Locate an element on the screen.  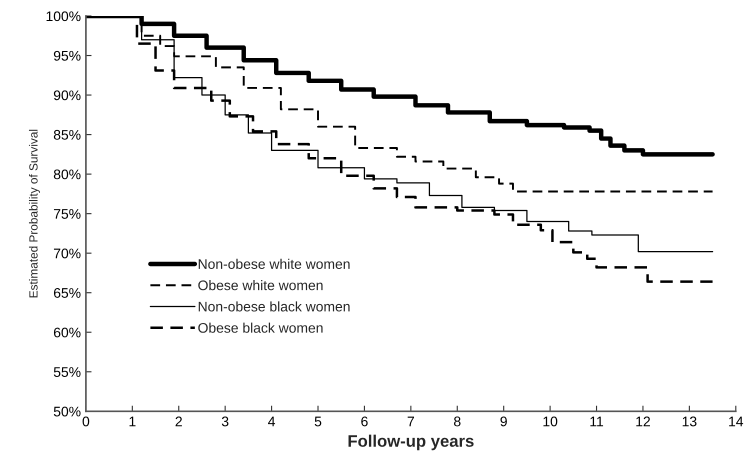
x-tick-label: 11 is located at coordinates (597, 421).